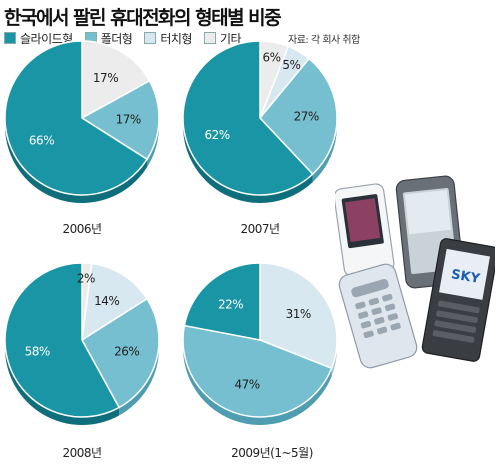 This screenshot has height=470, width=500. What do you see at coordinates (143, 18) in the screenshot?
I see `page-title: 한국에서 팔린 휴대전화의 형태별 비중` at bounding box center [143, 18].